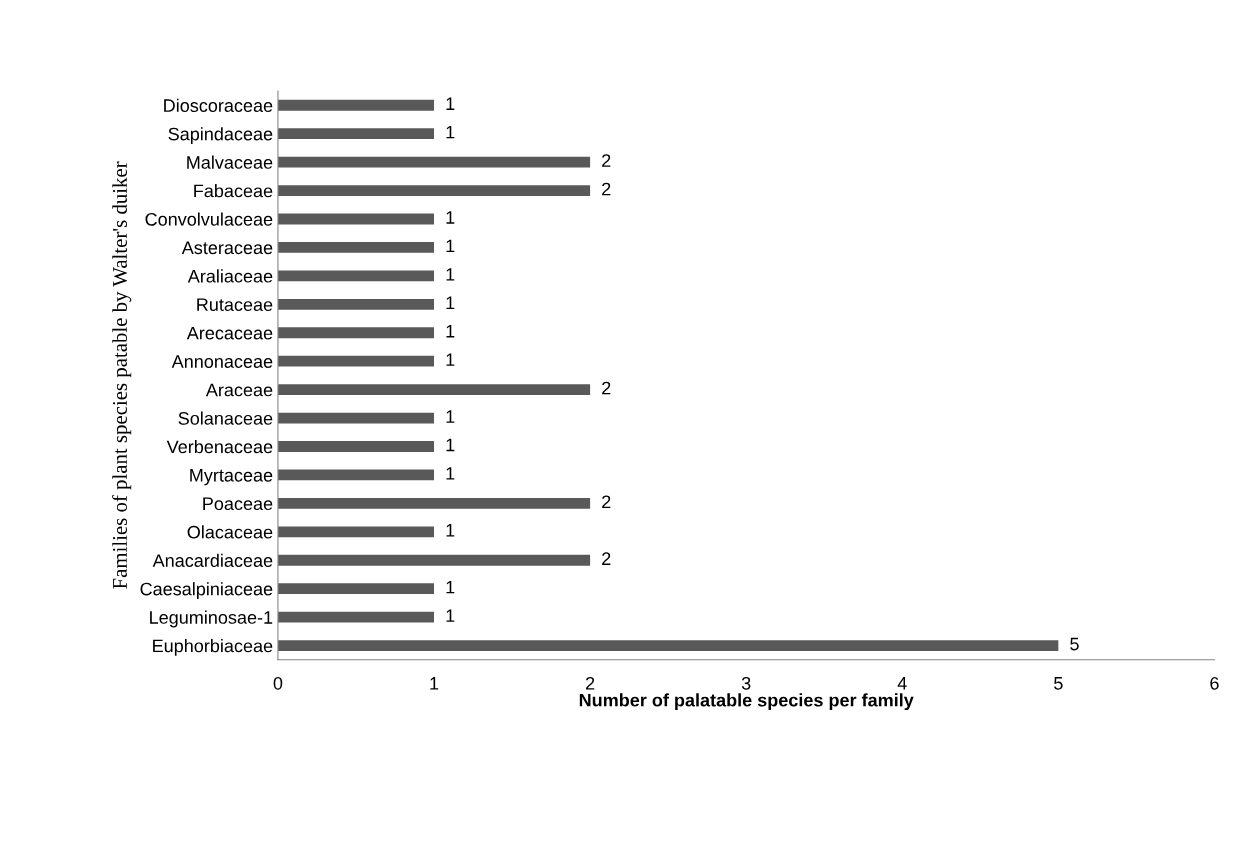  I want to click on y-tick-label: Convolvulaceae, so click(209, 219).